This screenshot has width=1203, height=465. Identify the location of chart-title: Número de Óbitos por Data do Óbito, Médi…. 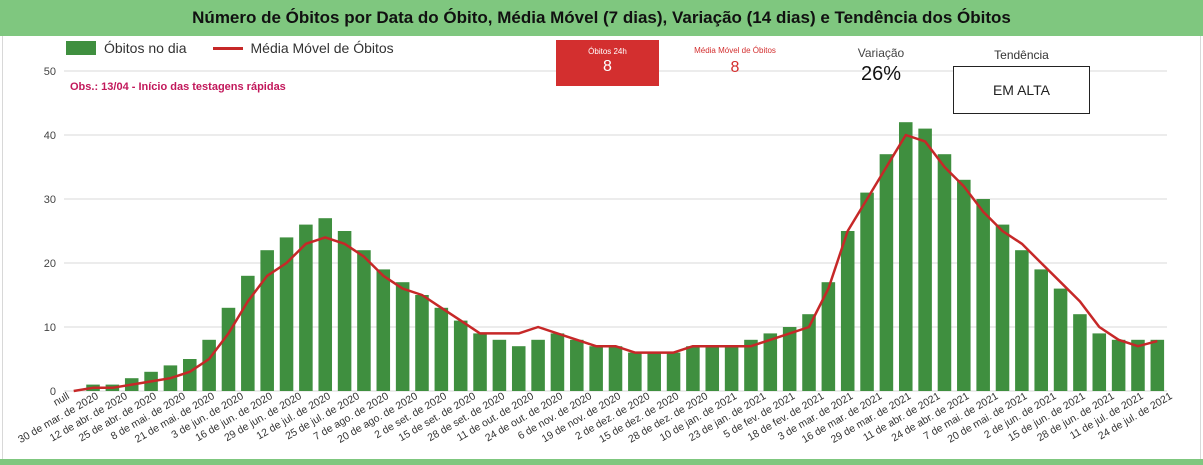
(601, 17).